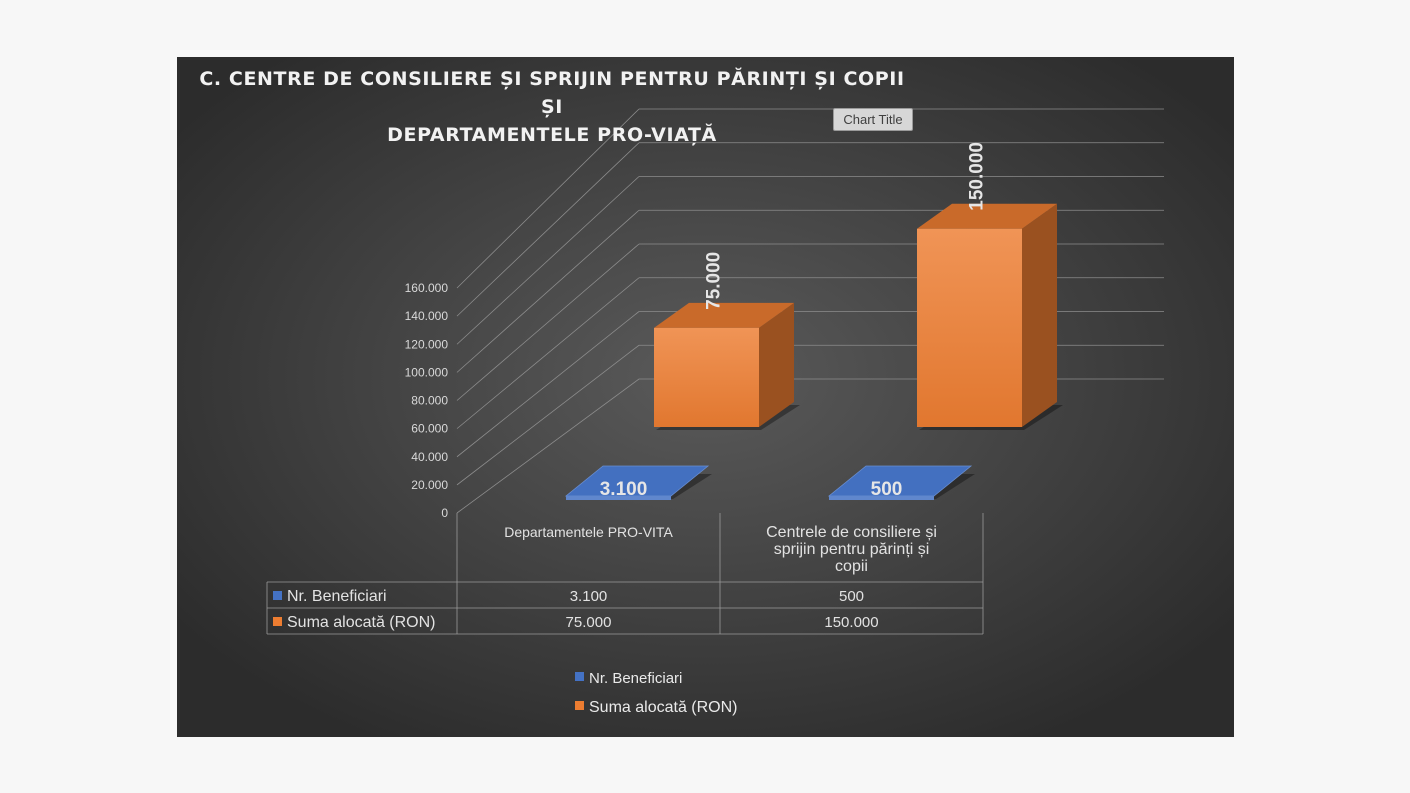 This screenshot has height=793, width=1410. Describe the element at coordinates (427, 288) in the screenshot. I see `y-tick-label: 160.000` at that location.